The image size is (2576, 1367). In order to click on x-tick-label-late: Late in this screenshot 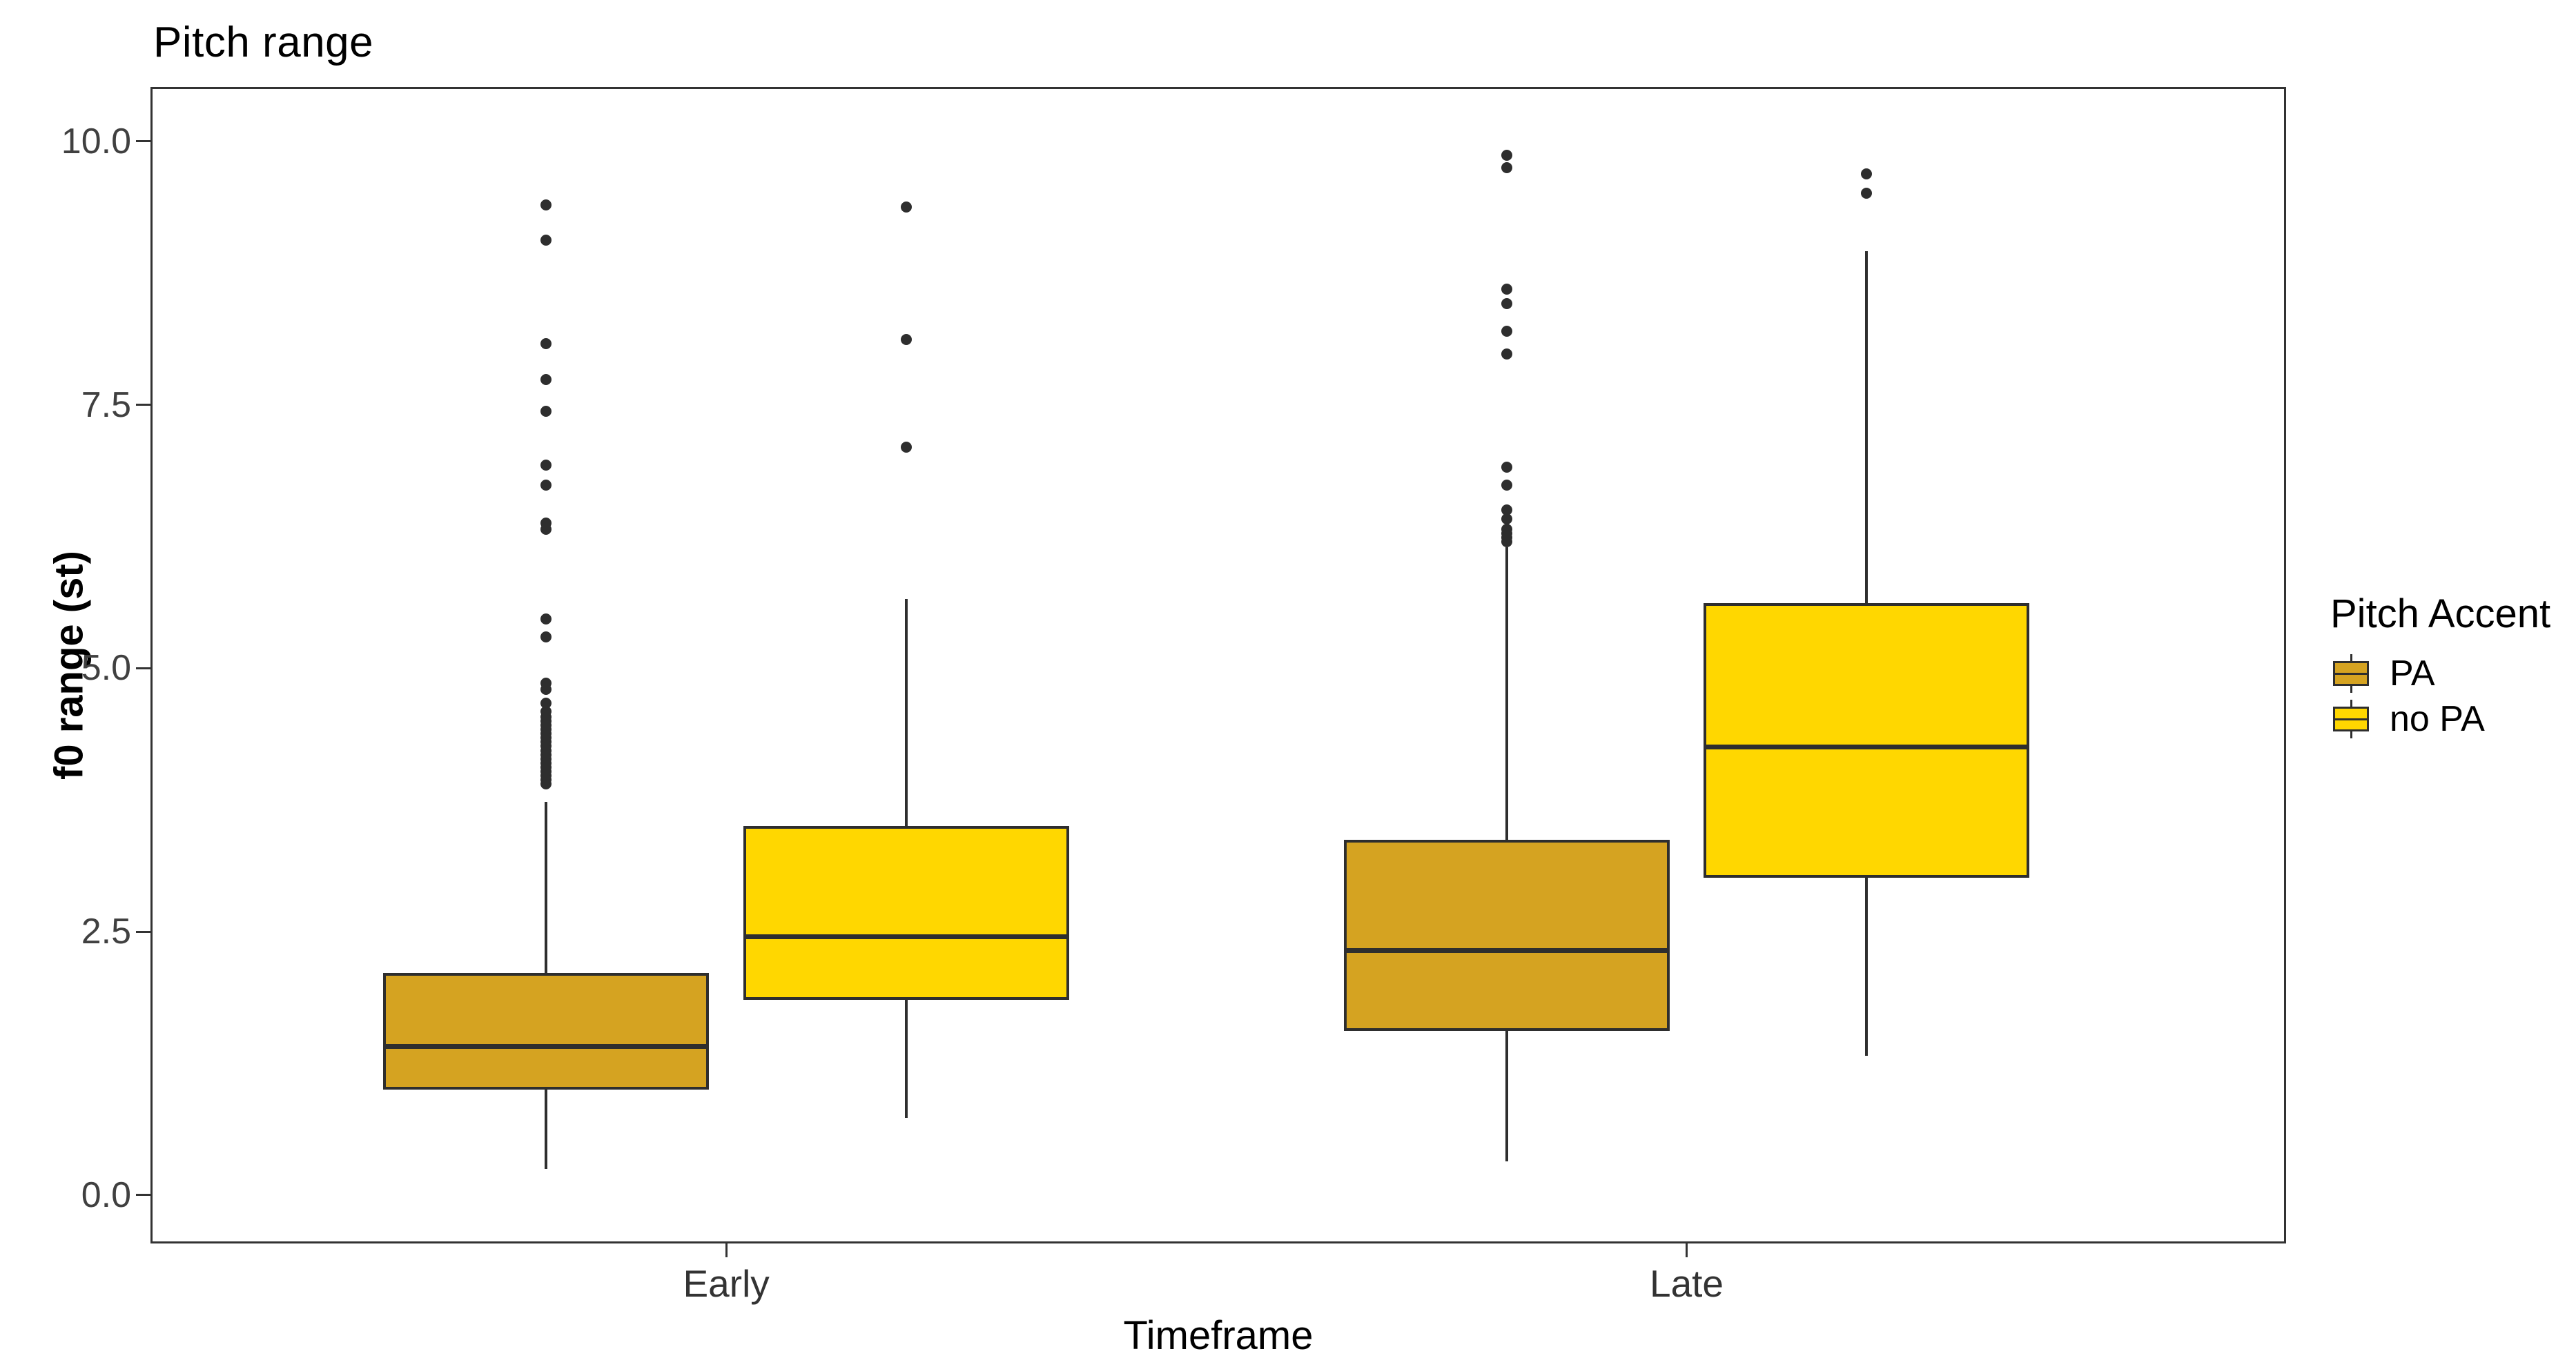, I will do `click(1686, 1284)`.